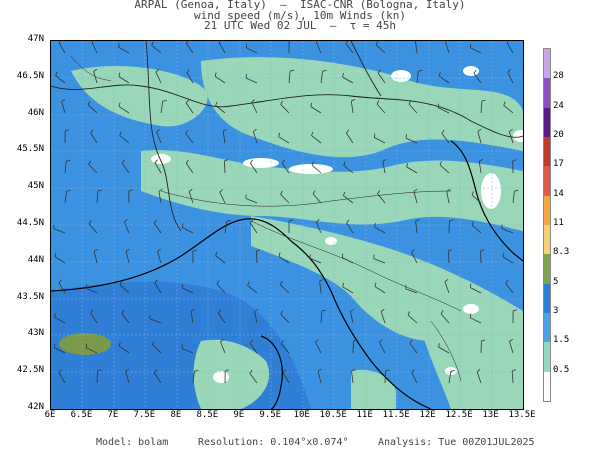 This screenshot has width=600, height=450. Describe the element at coordinates (301, 415) in the screenshot. I see `lon-label: 10E` at that location.